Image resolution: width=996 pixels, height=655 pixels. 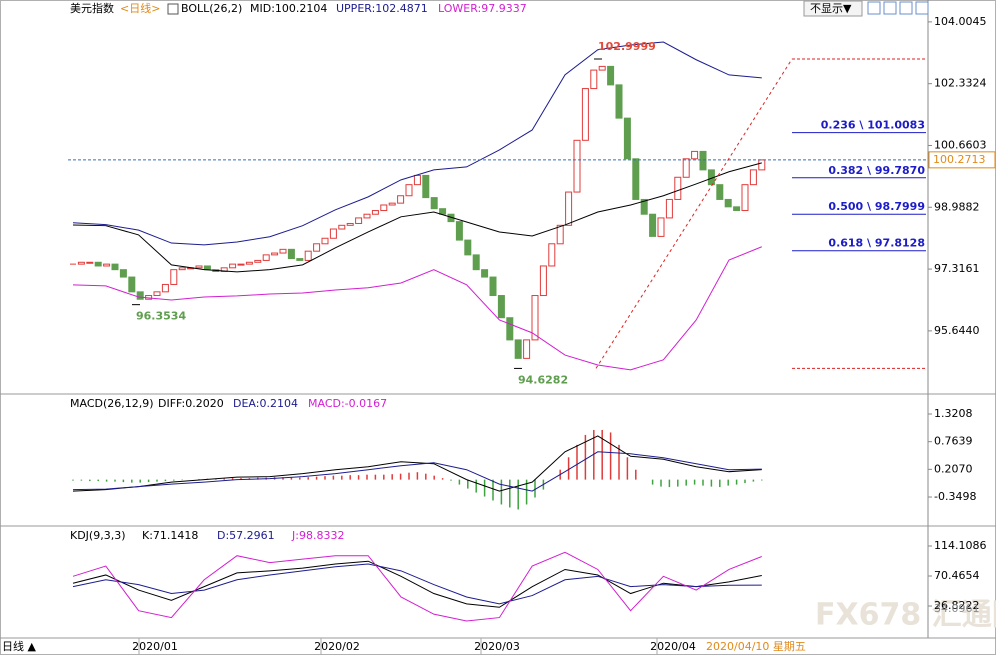 What do you see at coordinates (543, 379) in the screenshot?
I see `extreme-label: 94.6282` at bounding box center [543, 379].